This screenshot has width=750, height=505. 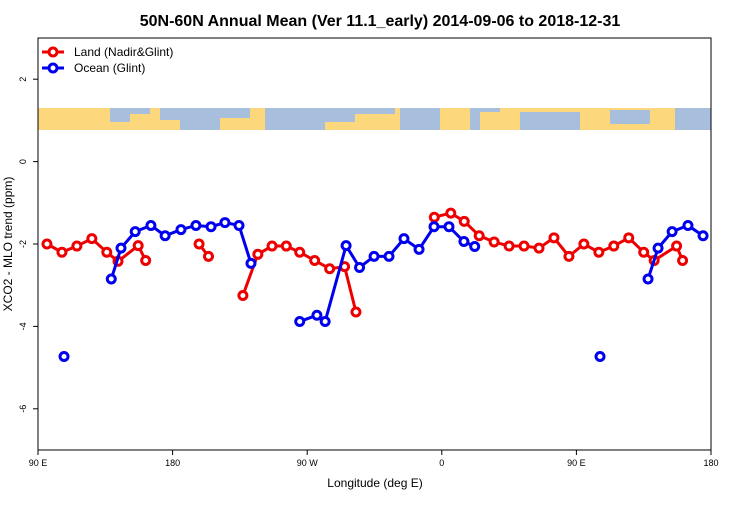 I want to click on y-tick-label: -2, so click(x=23, y=244).